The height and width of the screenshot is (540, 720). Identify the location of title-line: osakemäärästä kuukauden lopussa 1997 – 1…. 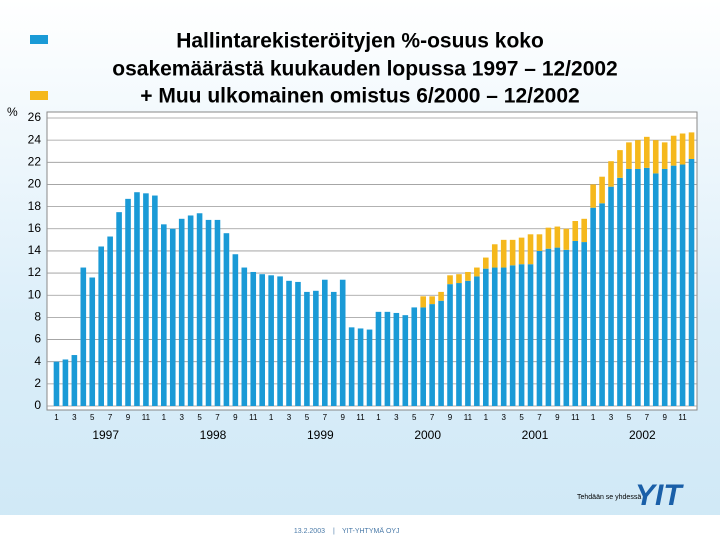
(364, 69).